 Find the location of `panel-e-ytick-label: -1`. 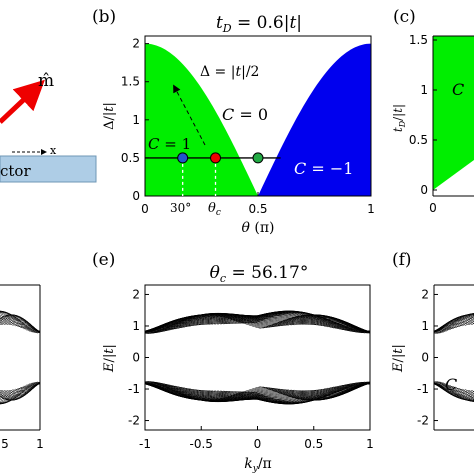

panel-e-ytick-label: -1 is located at coordinates (134, 389).